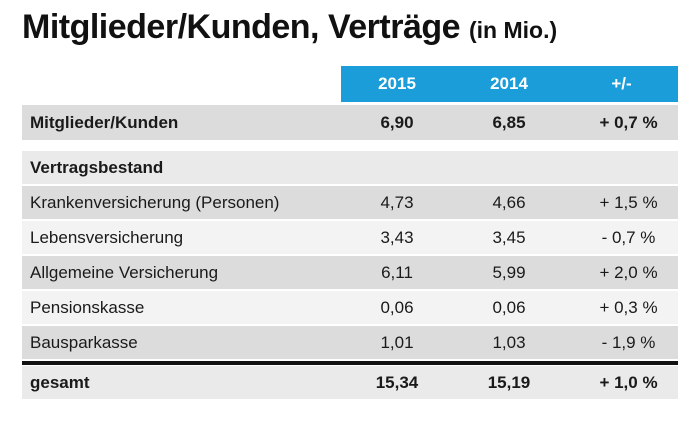 The height and width of the screenshot is (424, 700). I want to click on cell-2014: 1,03, so click(509, 342).